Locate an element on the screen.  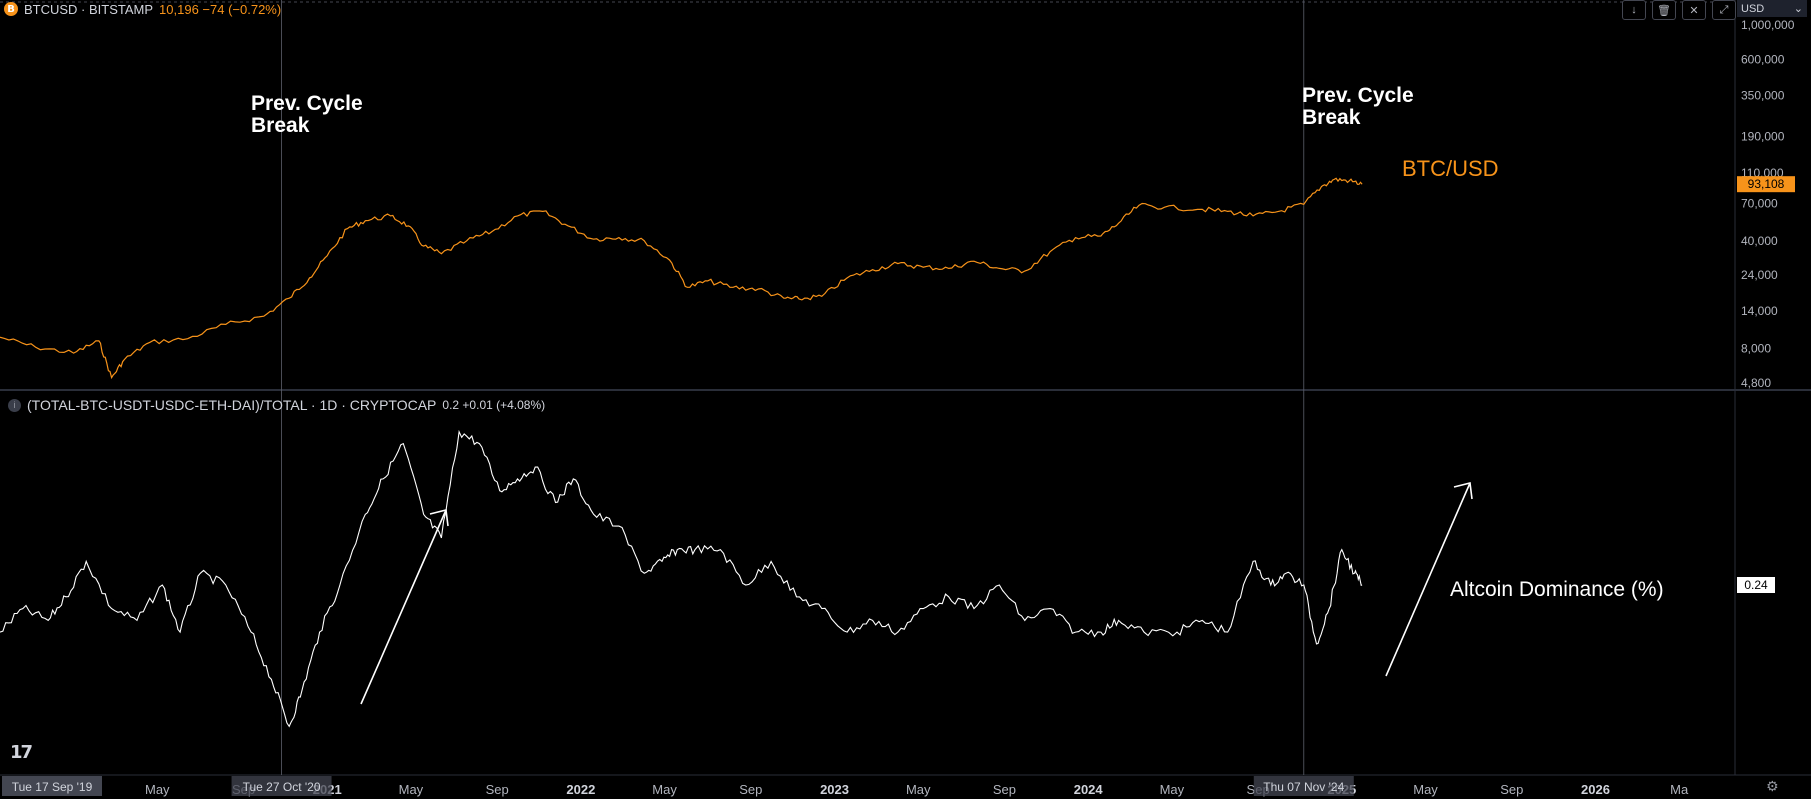
quote-value: 10,196 −74 (−0.72%) is located at coordinates (220, 9).